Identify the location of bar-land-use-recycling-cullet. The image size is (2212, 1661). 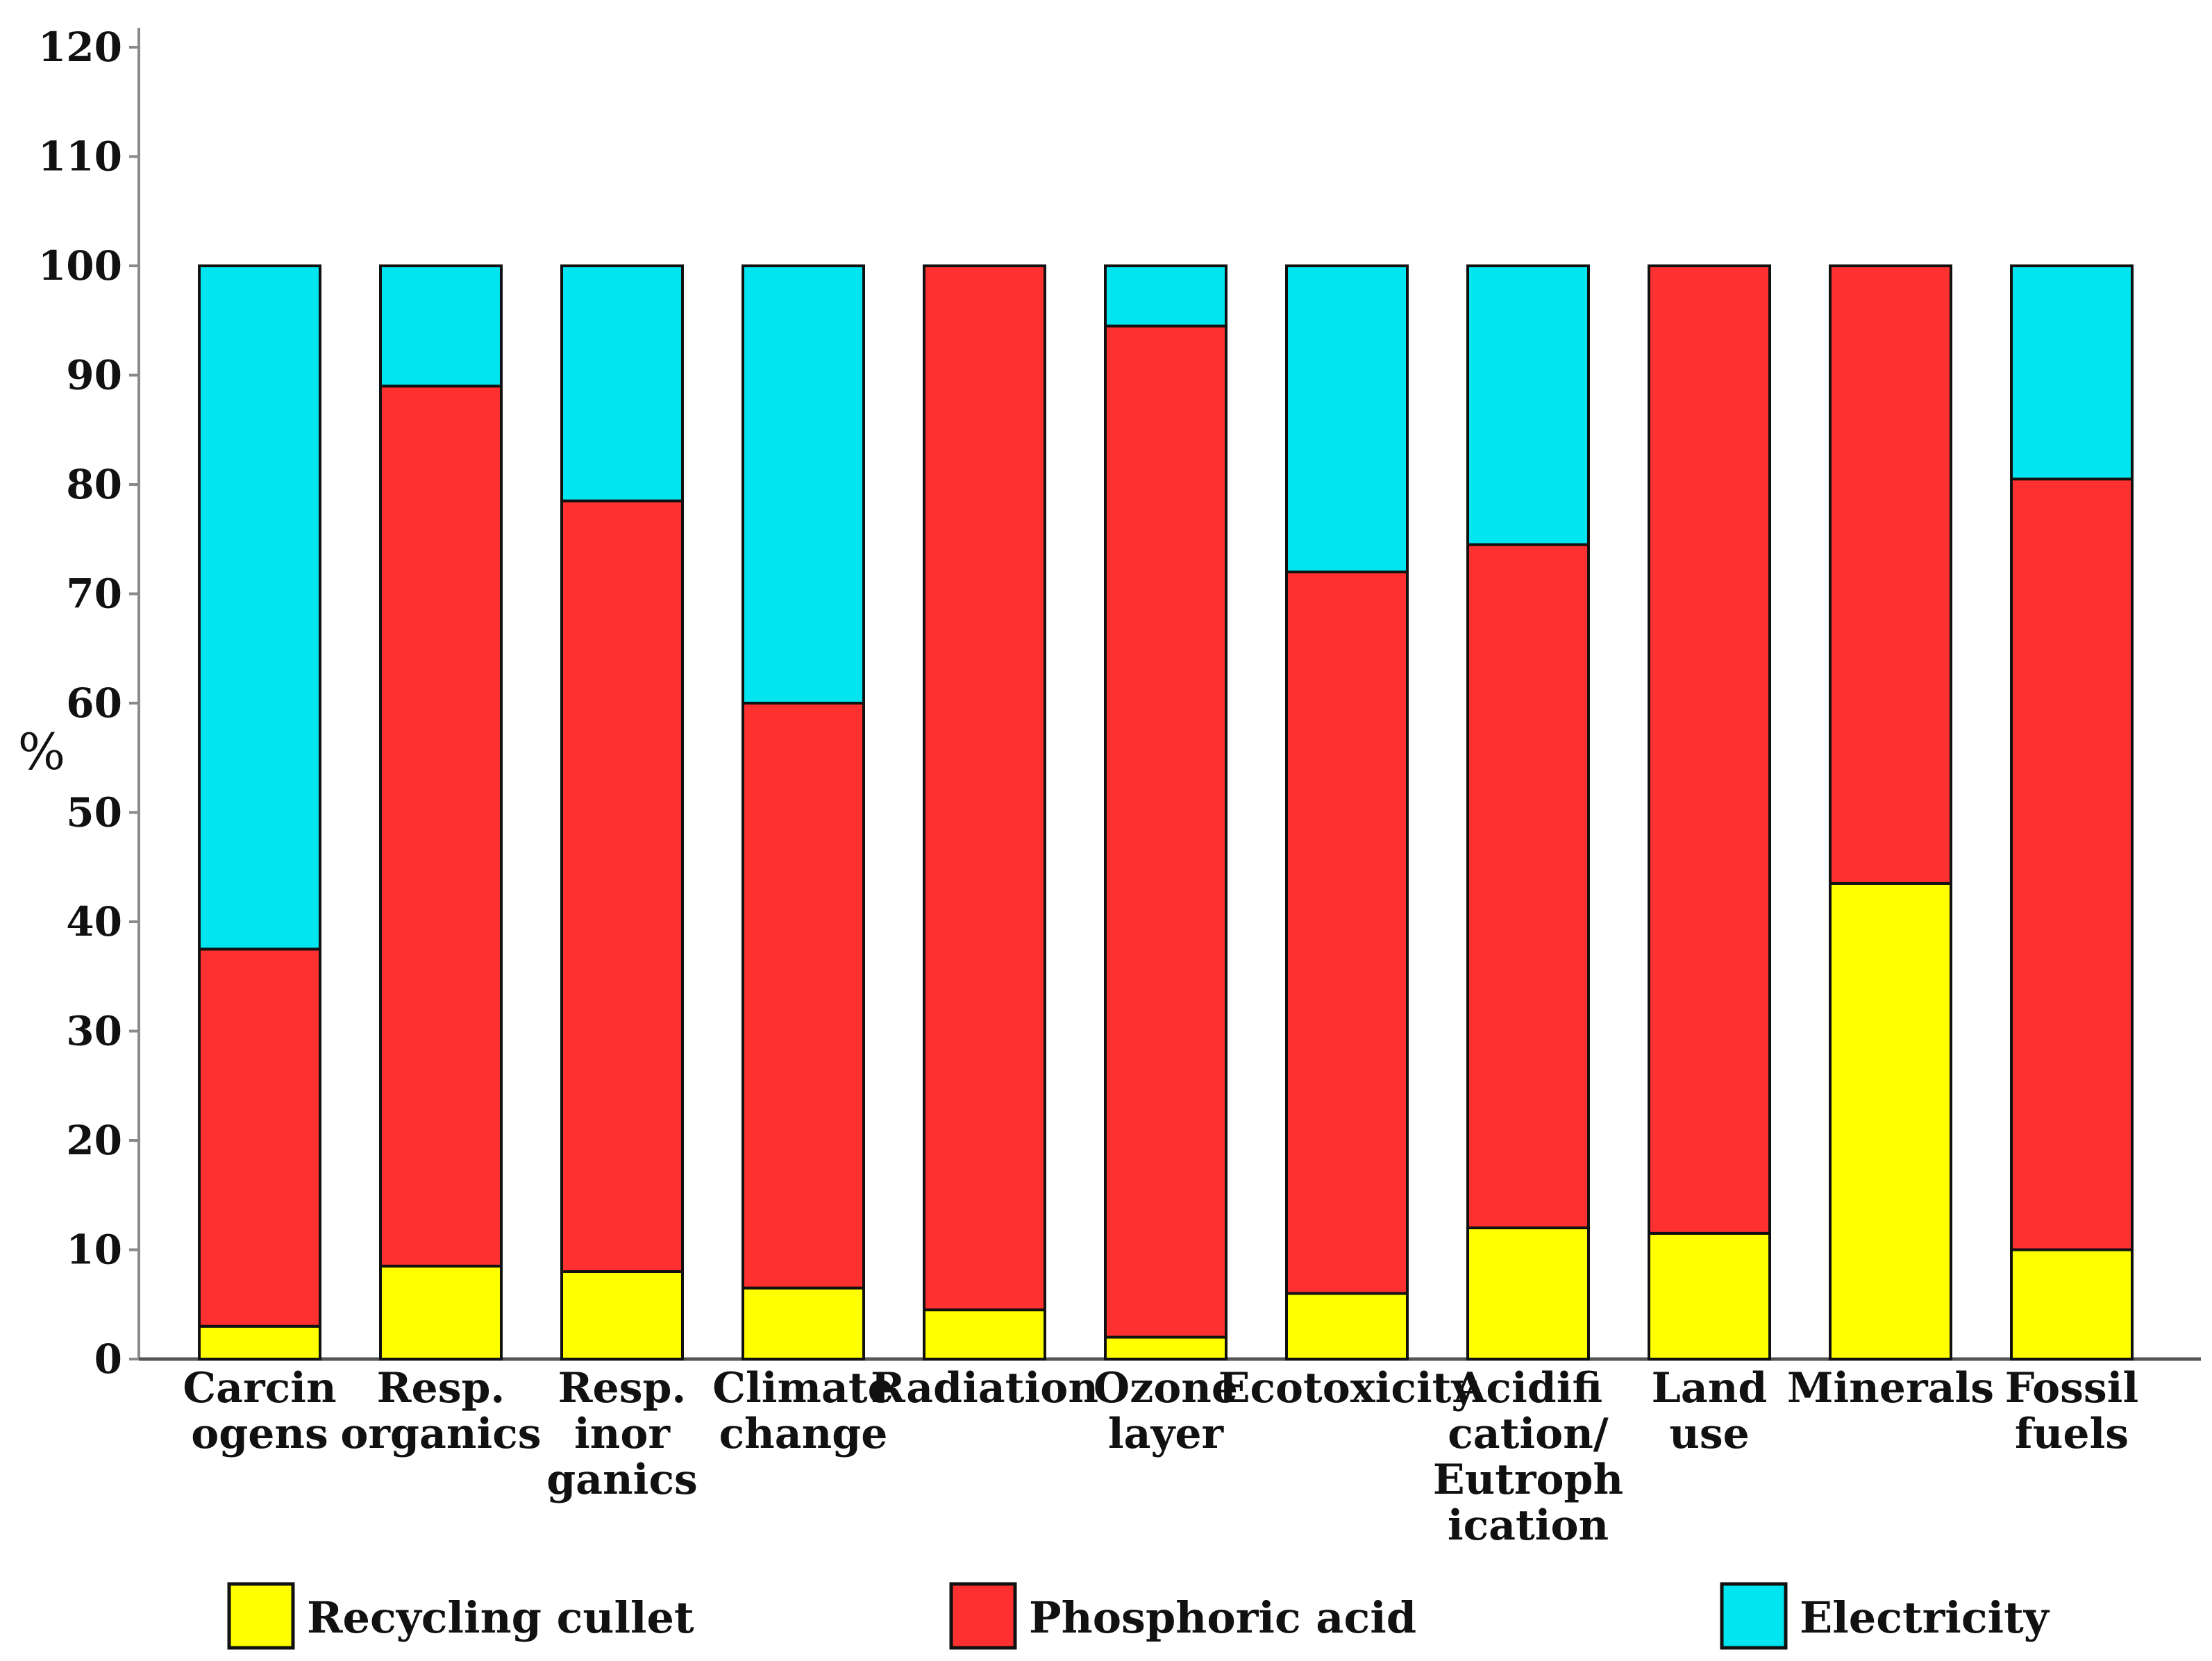
(1709, 1295).